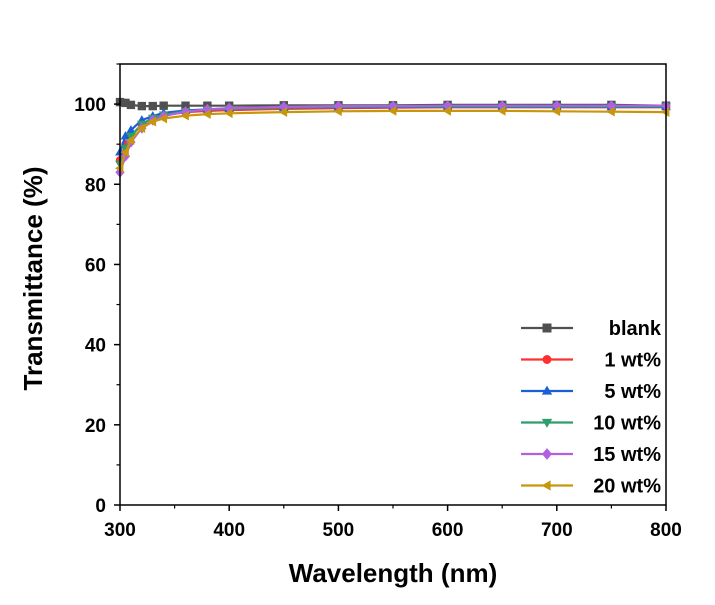 The height and width of the screenshot is (605, 715). I want to click on legend-item-1: 1 wt%, so click(591, 361).